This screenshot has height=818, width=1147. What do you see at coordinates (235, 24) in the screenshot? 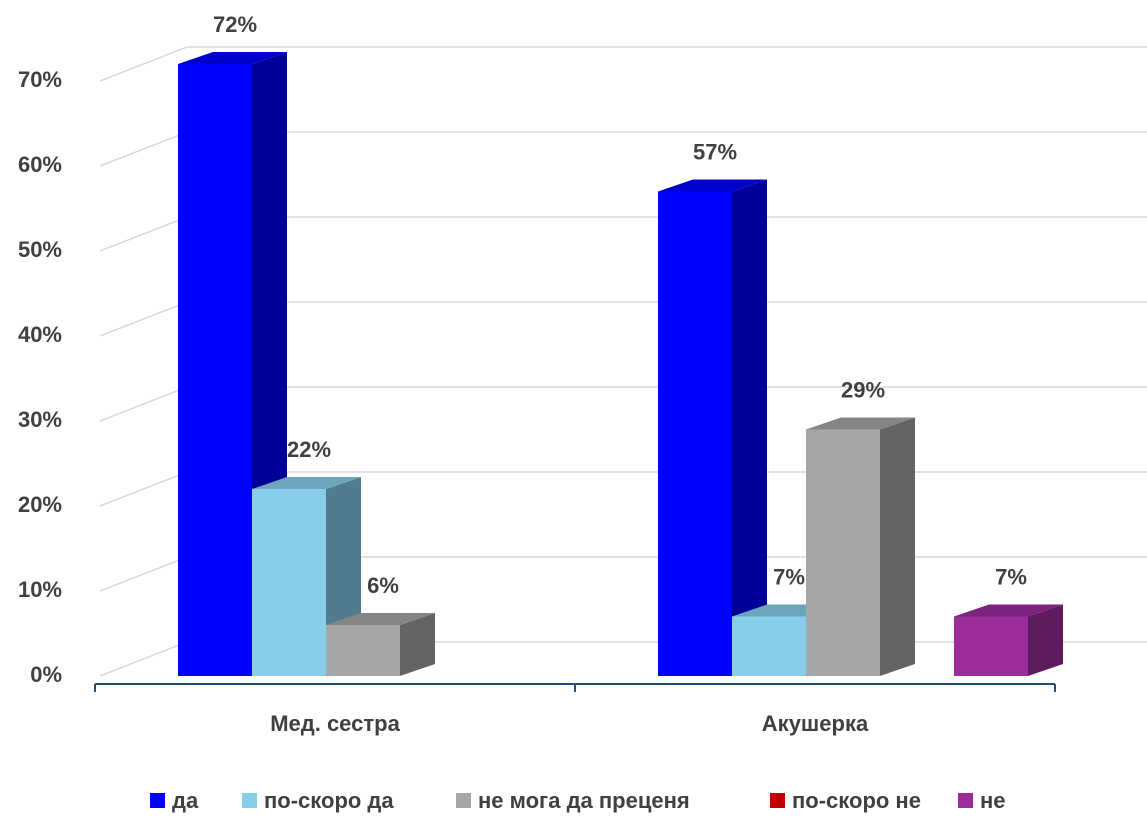
I see `data-label: 72%` at bounding box center [235, 24].